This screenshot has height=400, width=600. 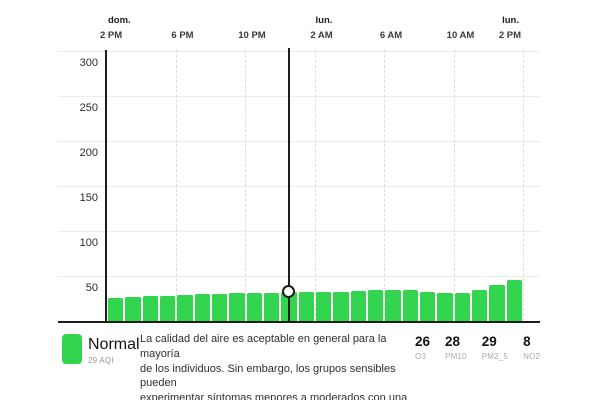 I want to click on x-tick-label: 10 AM, so click(x=460, y=35).